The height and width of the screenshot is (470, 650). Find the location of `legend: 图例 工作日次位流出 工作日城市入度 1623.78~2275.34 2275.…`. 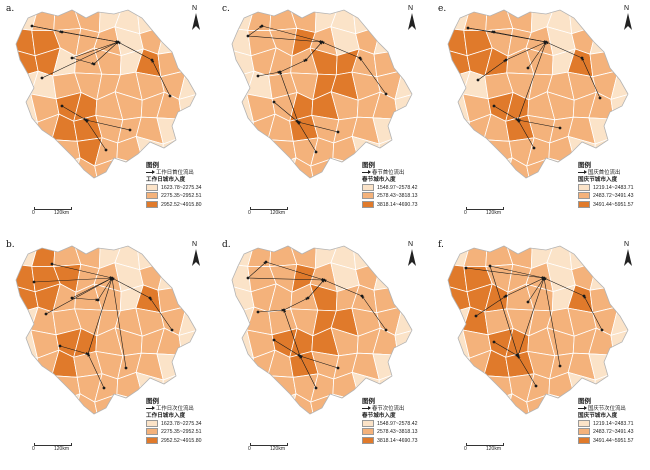

legend: 图例 工作日次位流出 工作日城市入度 1623.78~2275.34 2275.… is located at coordinates (180, 421).